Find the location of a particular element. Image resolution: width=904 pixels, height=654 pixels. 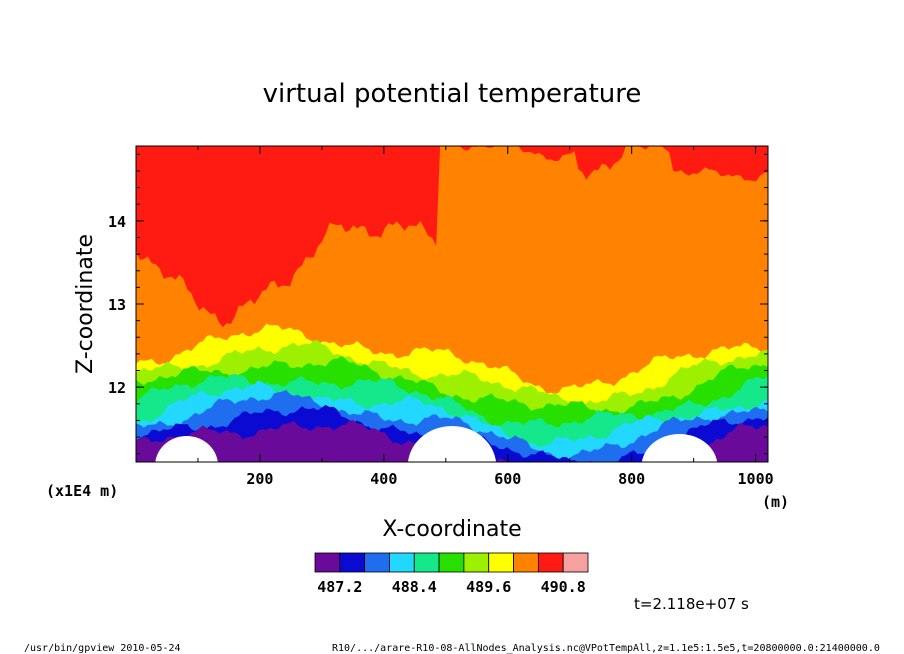

x-tick-label: 800 is located at coordinates (631, 479).